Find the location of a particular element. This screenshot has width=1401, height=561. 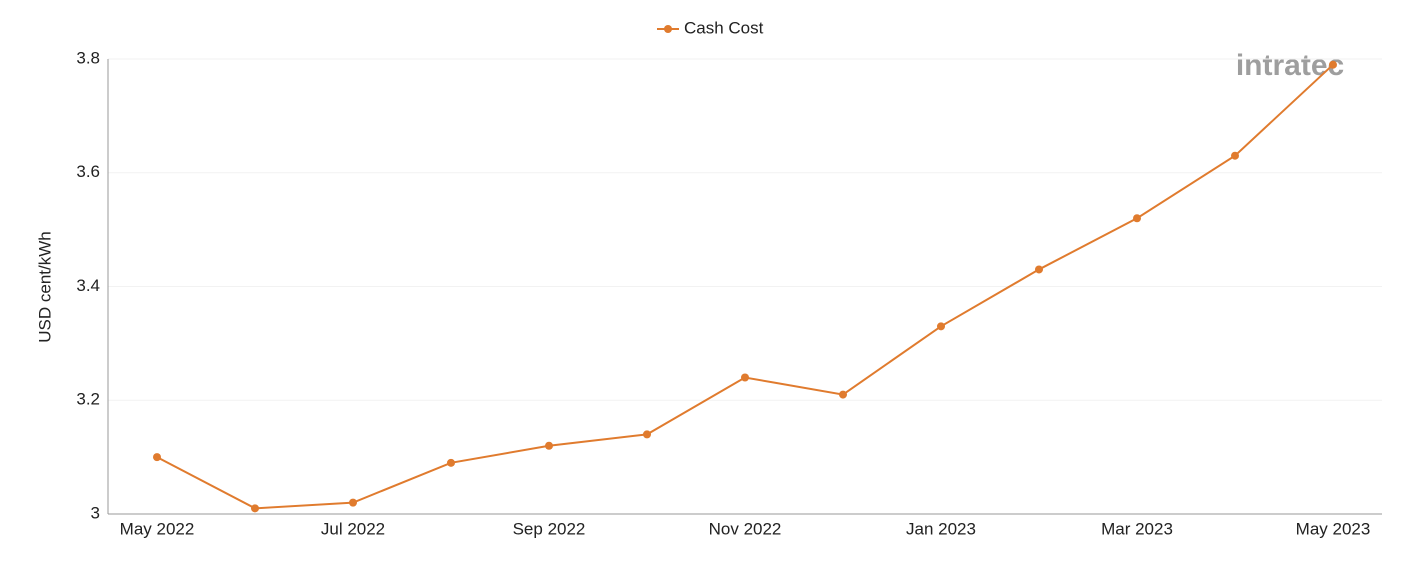

x-tick-label: May 2023 is located at coordinates (1333, 528).